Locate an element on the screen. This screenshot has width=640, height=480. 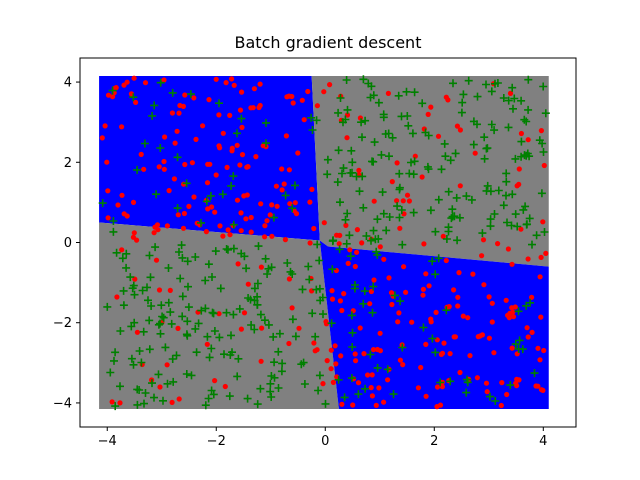
x-tick-label: −2 is located at coordinates (216, 441).